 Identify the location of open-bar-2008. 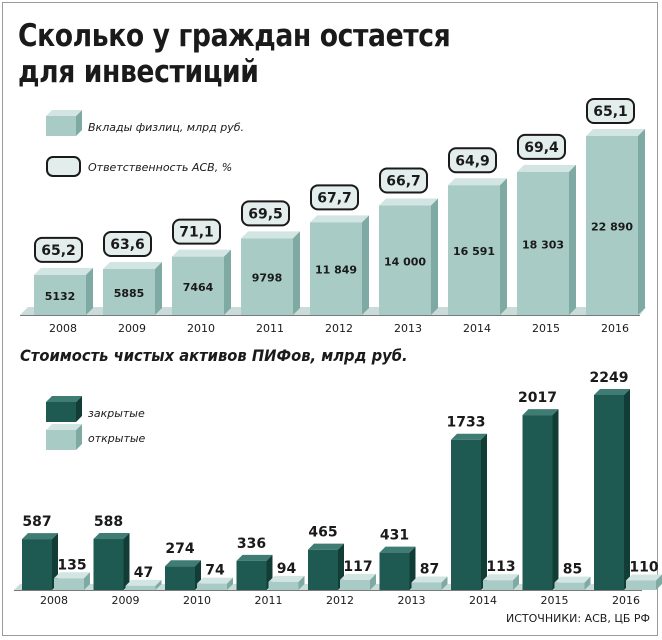
(72, 581).